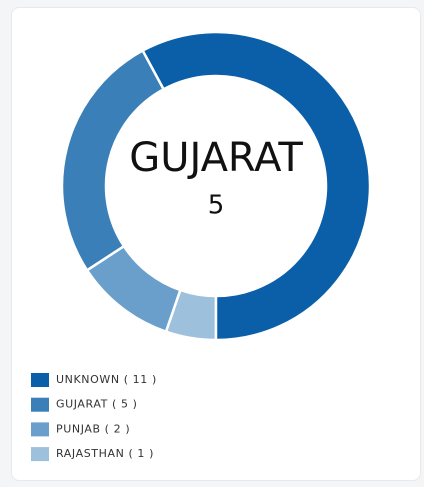  I want to click on legend-label: RAJASTHAN ( 1 ), so click(105, 453).